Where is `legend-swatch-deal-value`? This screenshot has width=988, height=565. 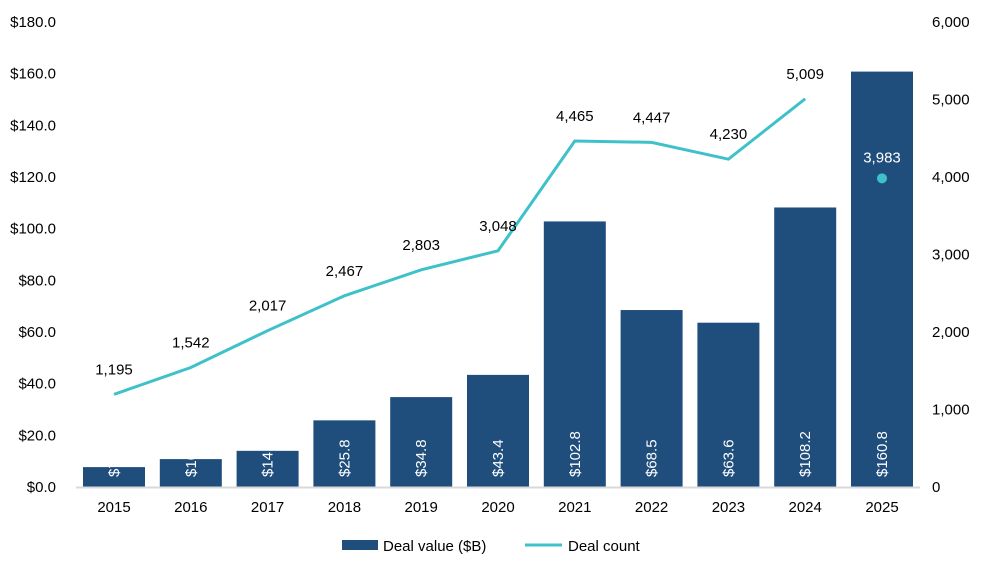
legend-swatch-deal-value is located at coordinates (360, 545).